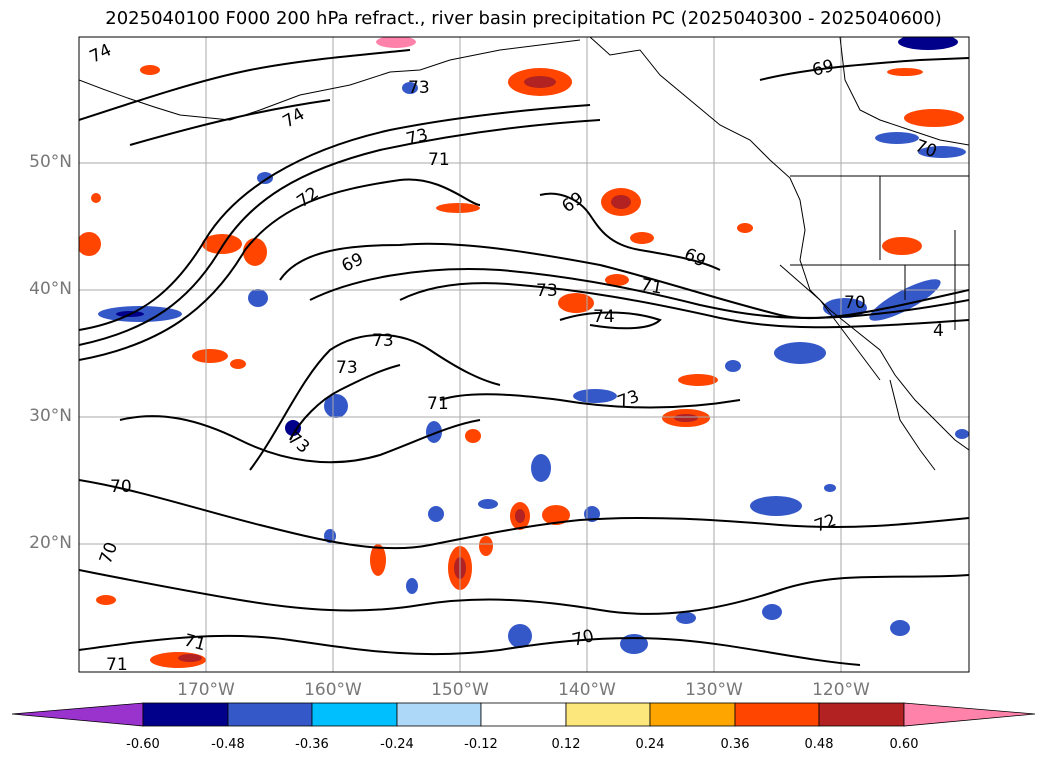 The height and width of the screenshot is (765, 1047). I want to click on colorbar-tick: 0.12, so click(566, 744).